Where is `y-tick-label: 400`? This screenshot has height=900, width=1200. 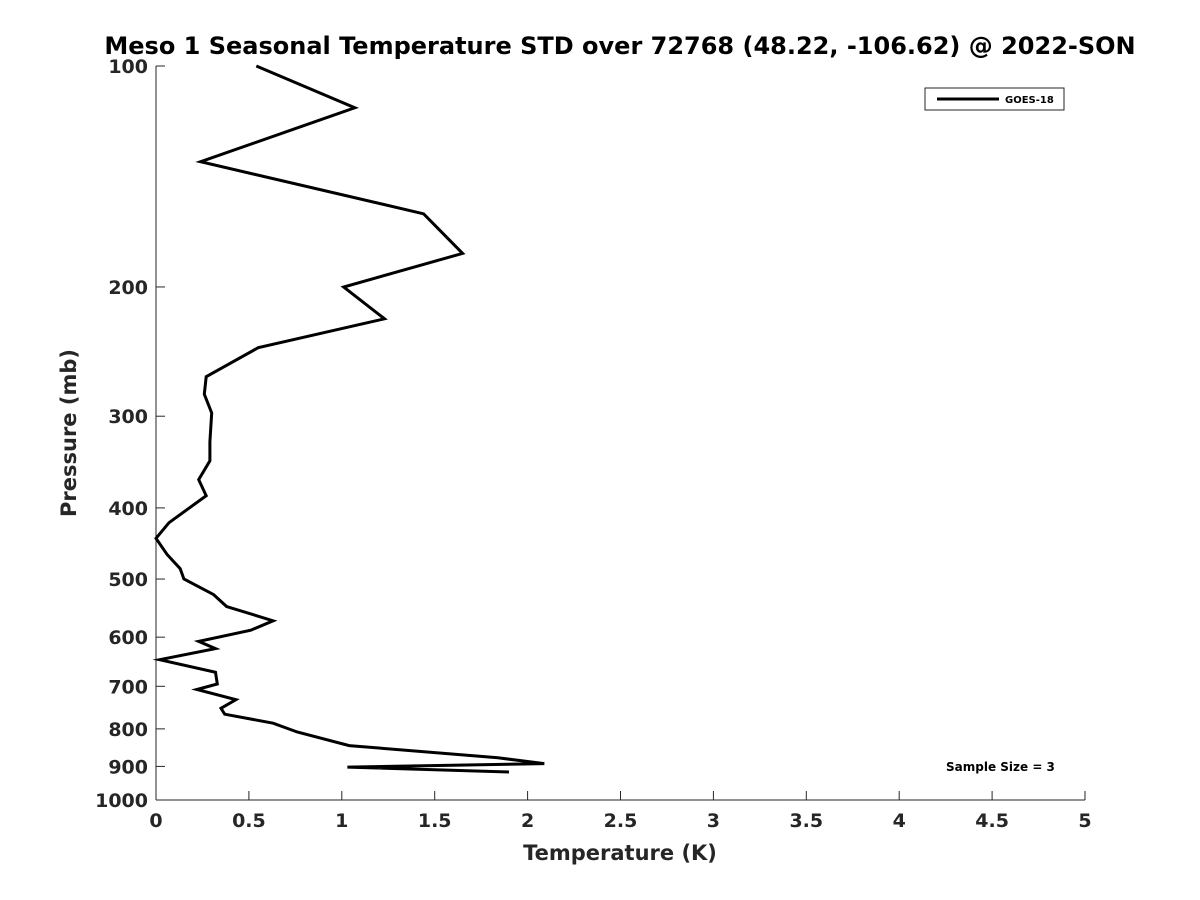 y-tick-label: 400 is located at coordinates (128, 509).